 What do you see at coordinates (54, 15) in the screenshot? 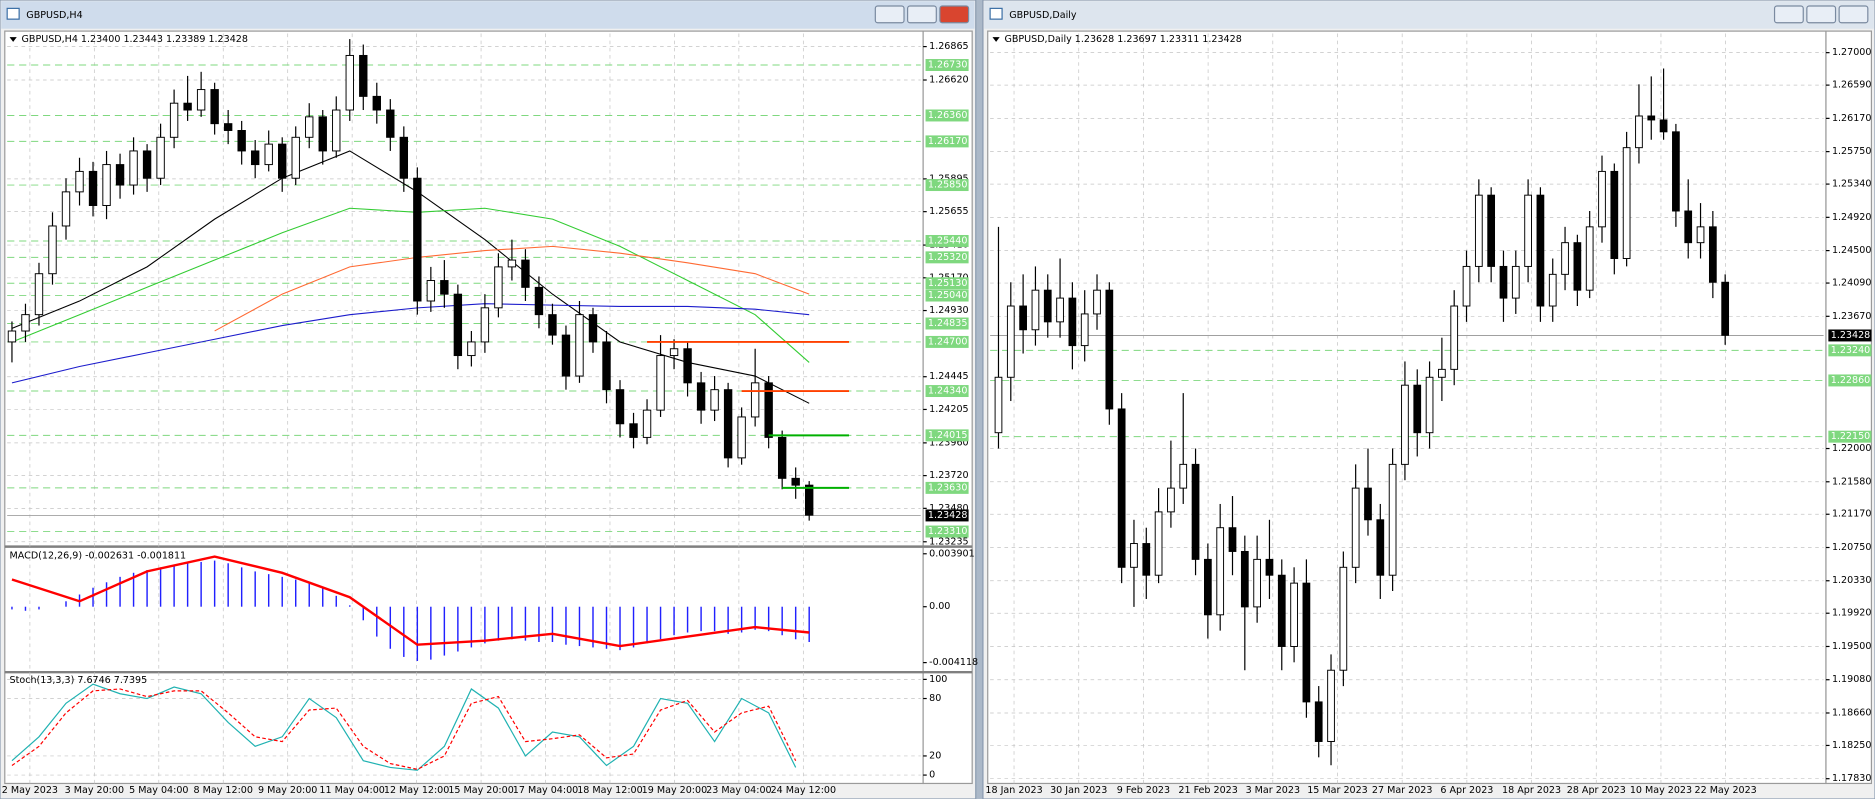
I see `window-title: GBPUSD,H4` at bounding box center [54, 15].